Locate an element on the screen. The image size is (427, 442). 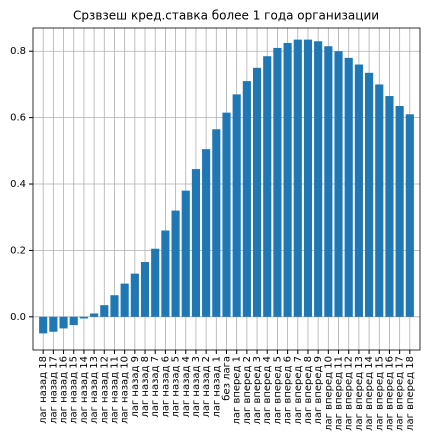
x-tick-label: лаг вперед 12 is located at coordinates (349, 393).